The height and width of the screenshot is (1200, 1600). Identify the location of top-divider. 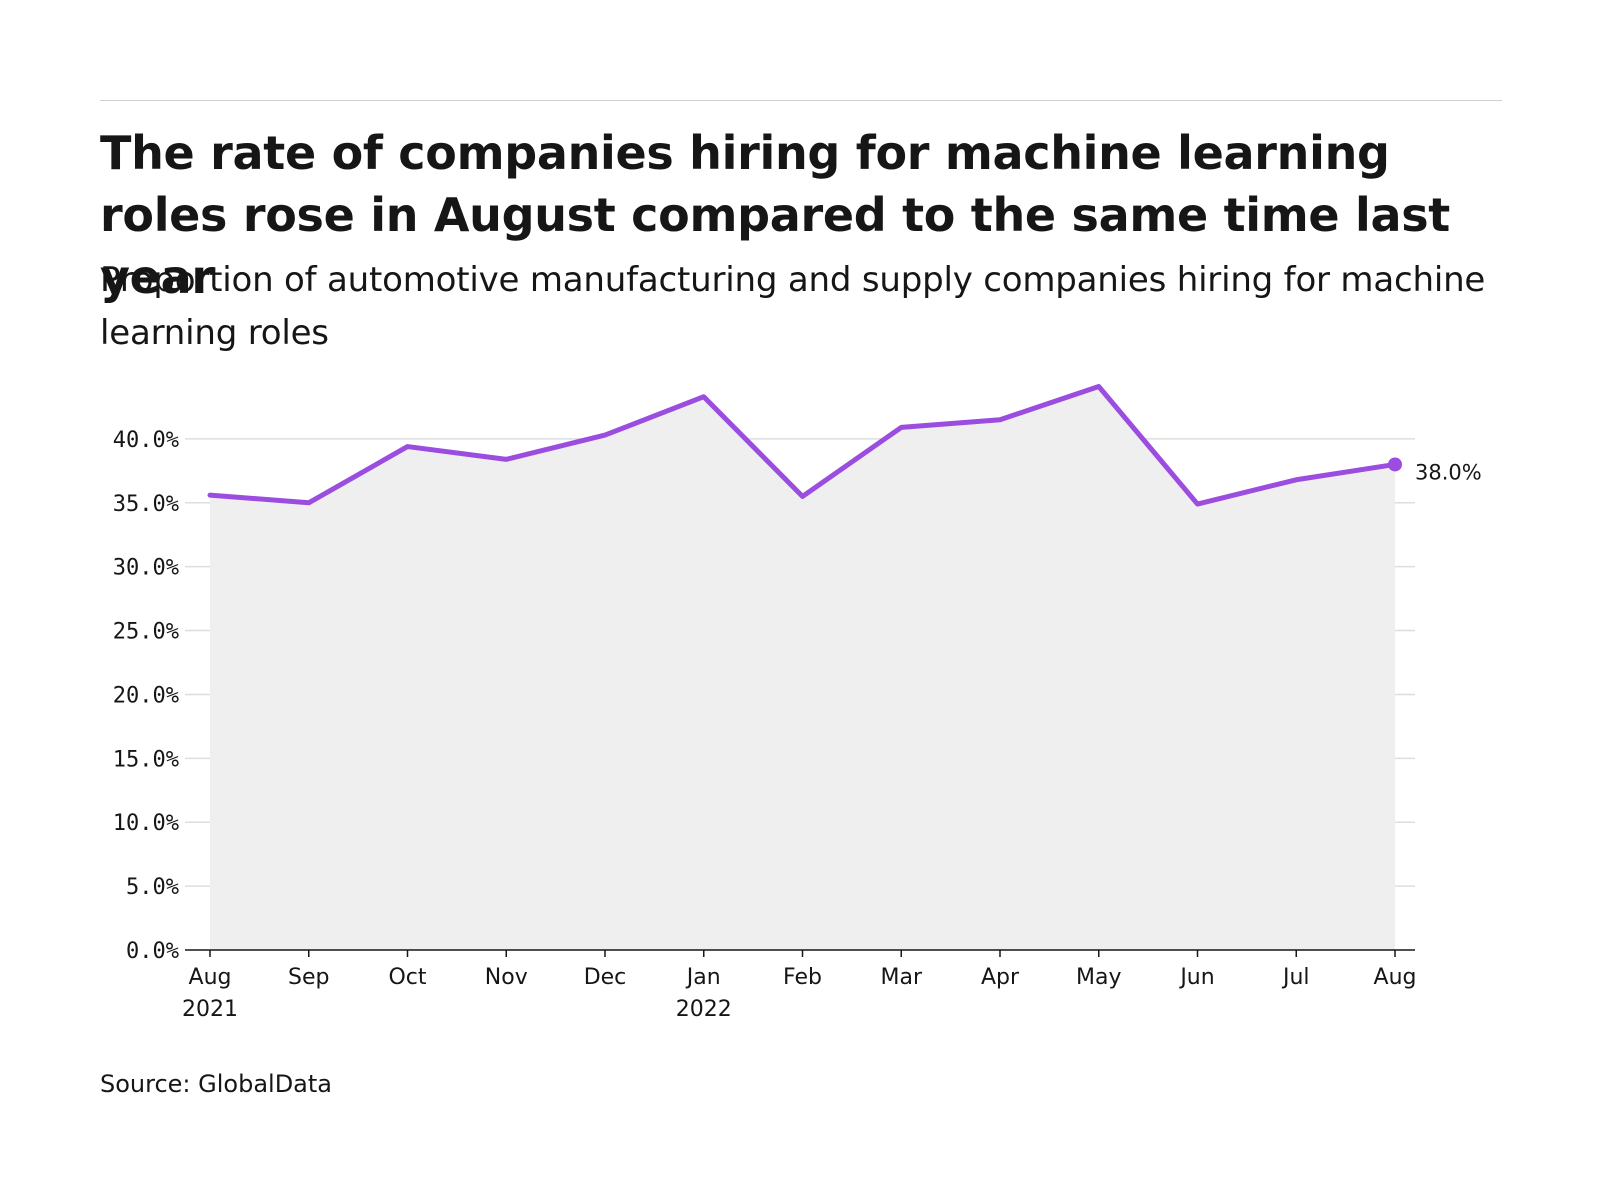
(801, 100).